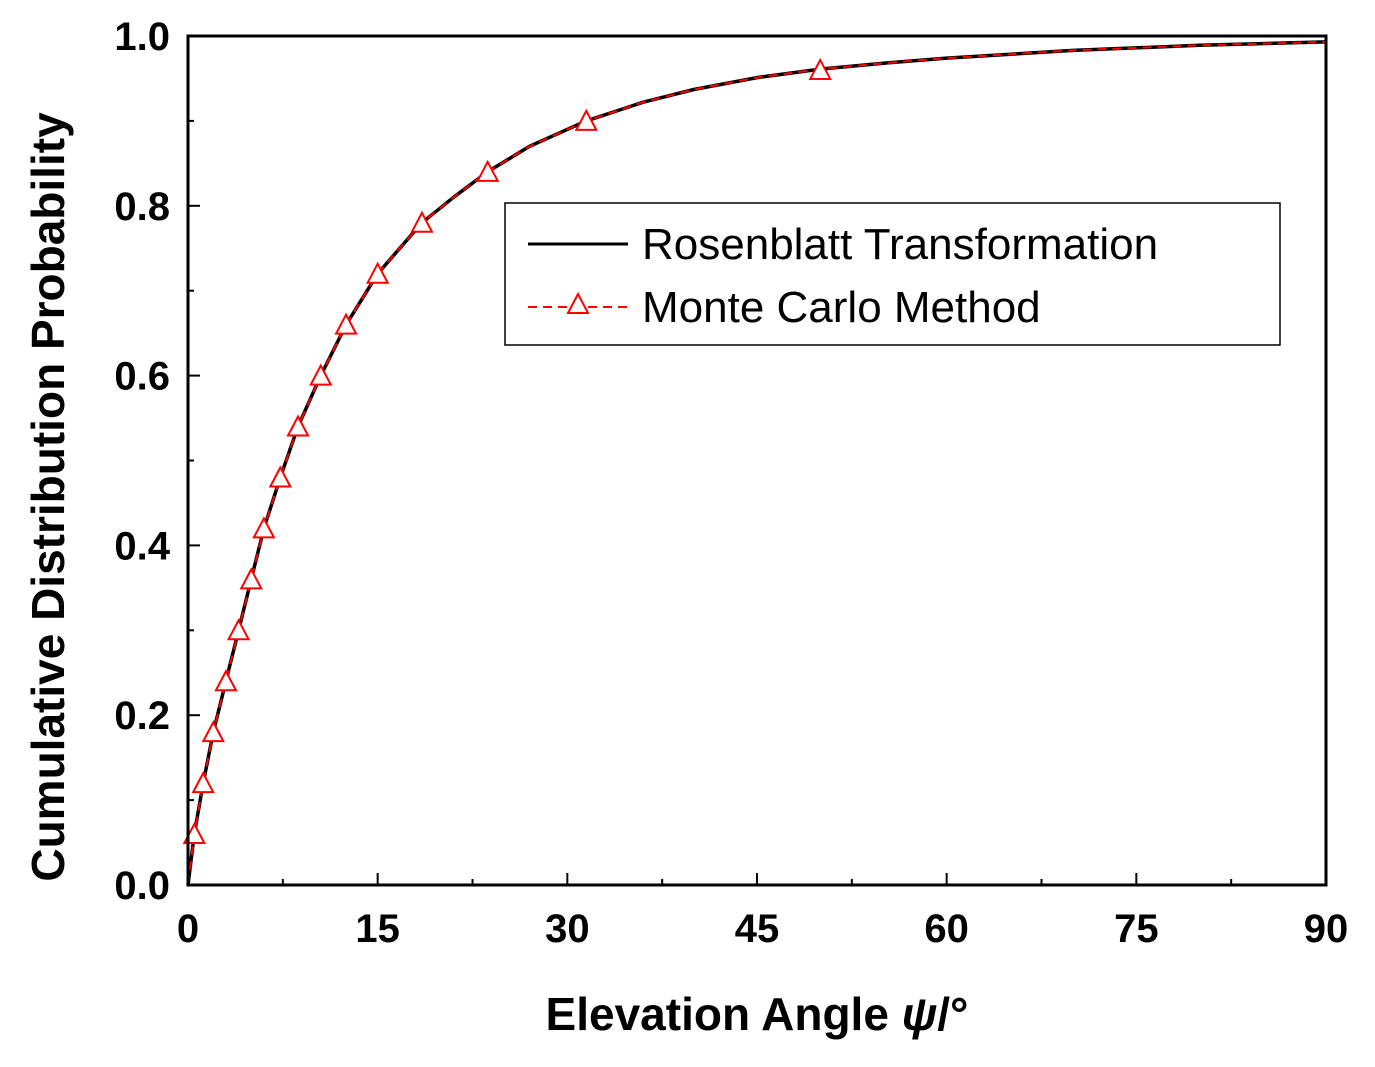 This screenshot has height=1067, width=1375. I want to click on x-tick-label: 45, so click(757, 929).